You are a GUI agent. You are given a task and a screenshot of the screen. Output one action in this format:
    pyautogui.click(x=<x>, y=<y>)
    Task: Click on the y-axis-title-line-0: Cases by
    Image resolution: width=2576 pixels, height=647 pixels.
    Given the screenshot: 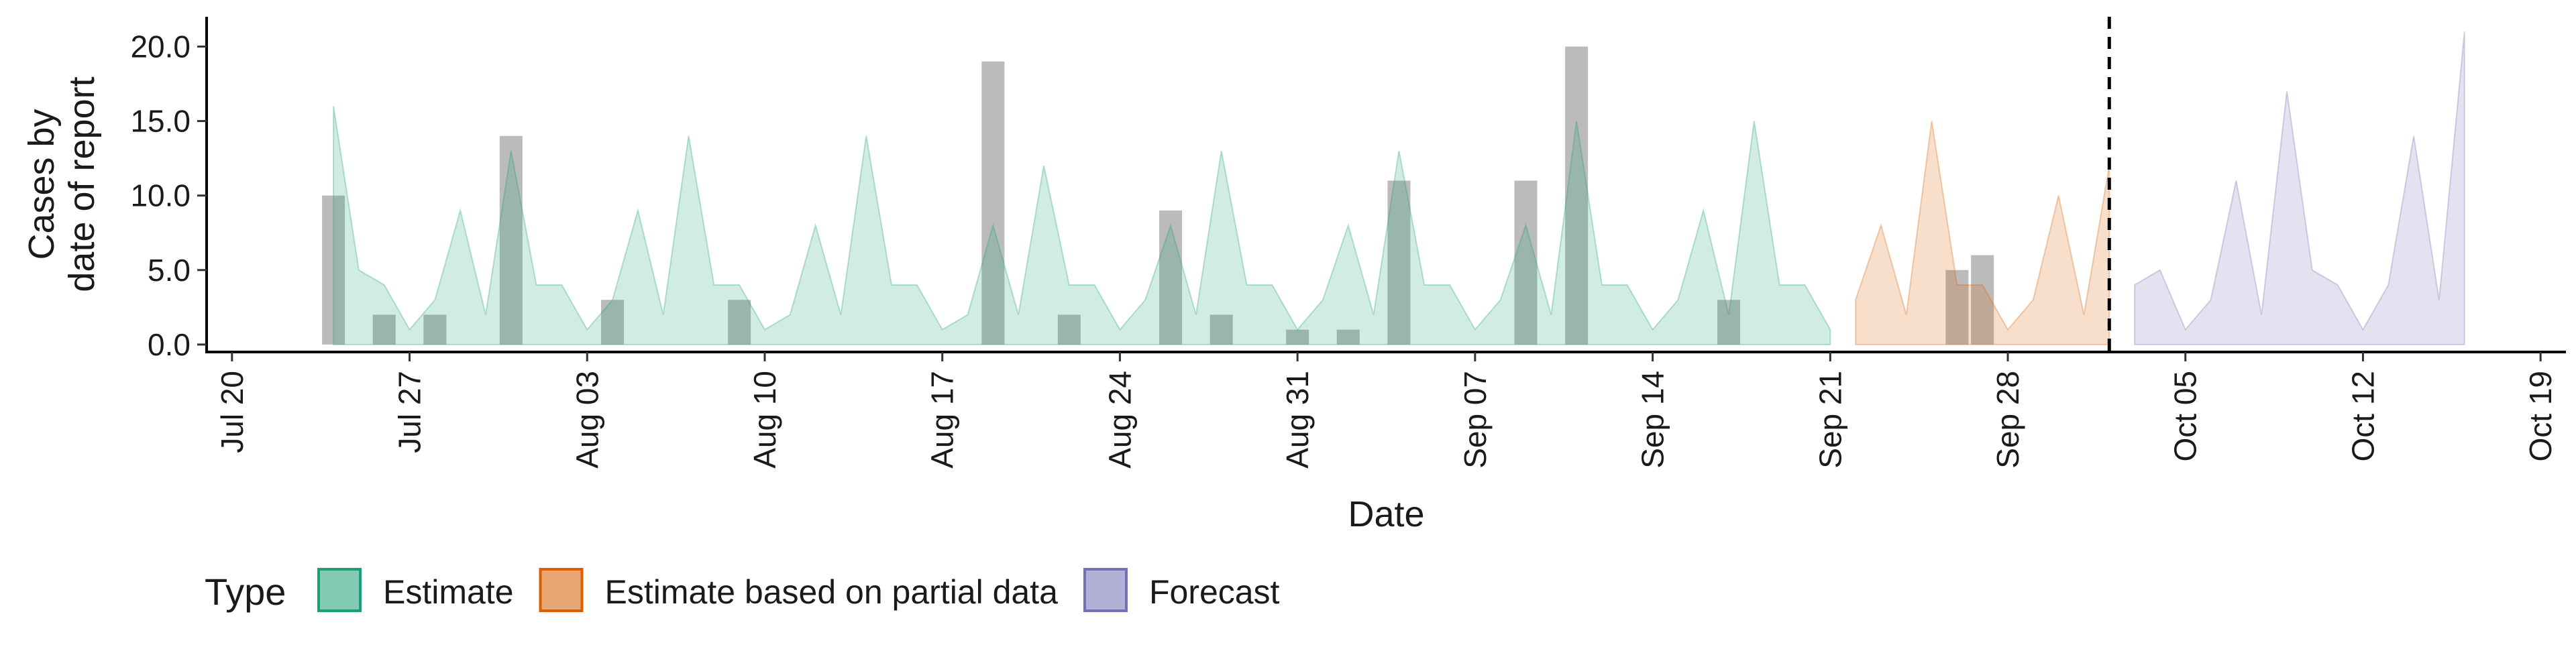 What is the action you would take?
    pyautogui.click(x=41, y=184)
    